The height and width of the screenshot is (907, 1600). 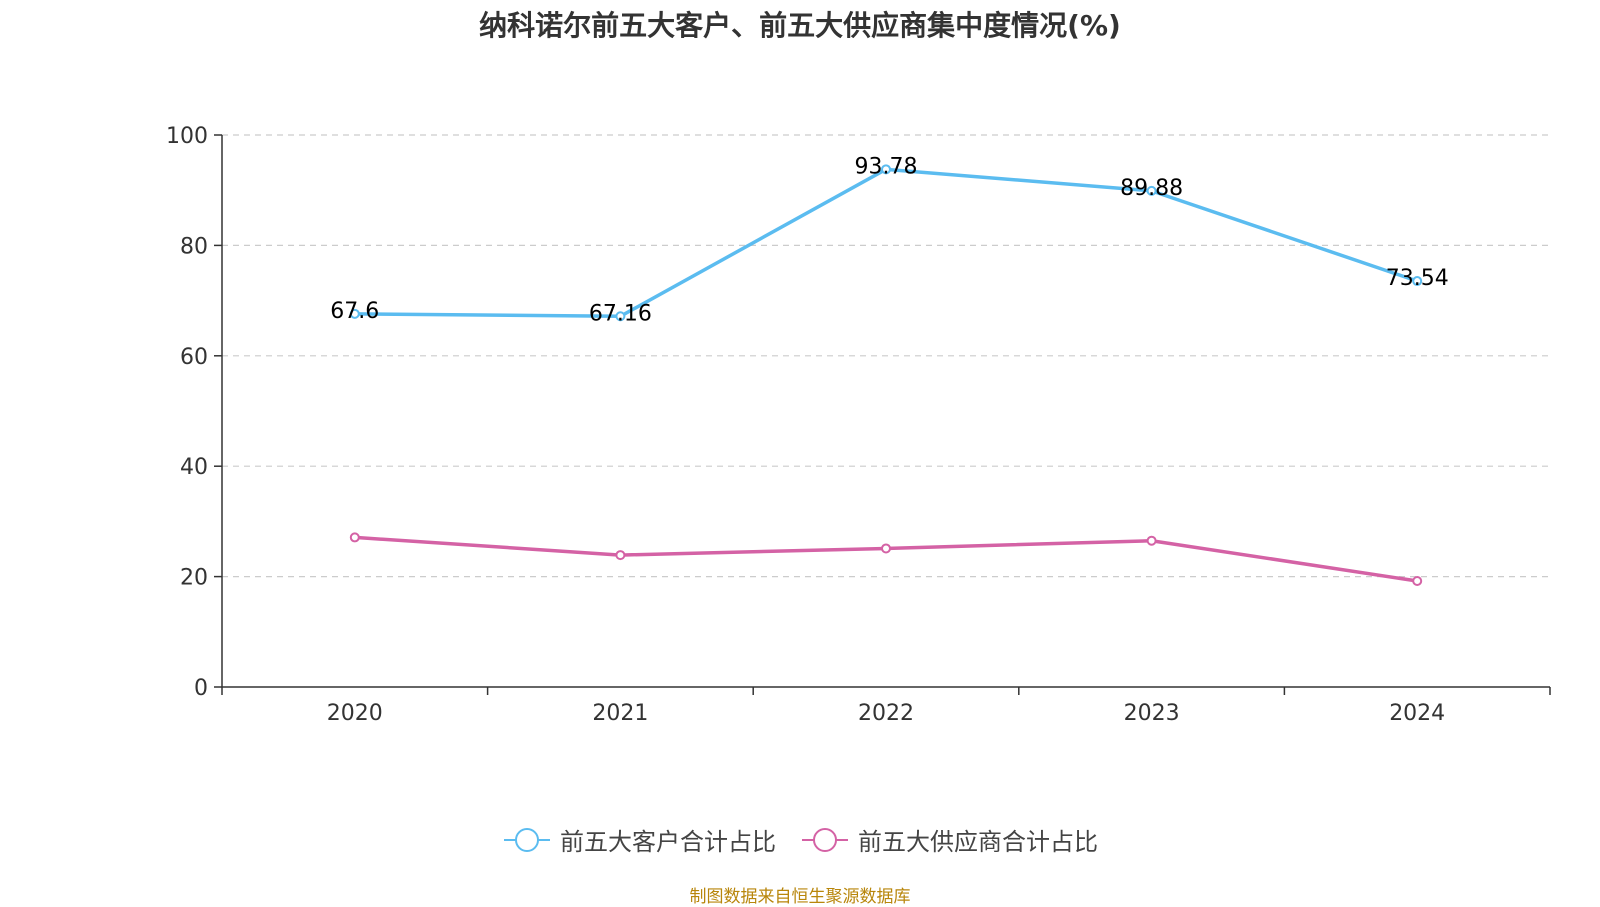 I want to click on legend-label-suppliers: 前五大供应商合计占比, so click(x=978, y=842).